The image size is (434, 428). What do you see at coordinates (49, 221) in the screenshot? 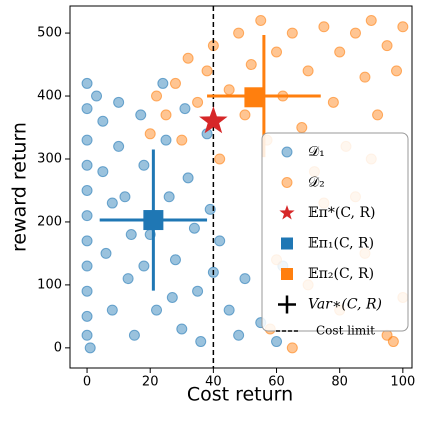
I see `y-tick-label: 200` at bounding box center [49, 221].